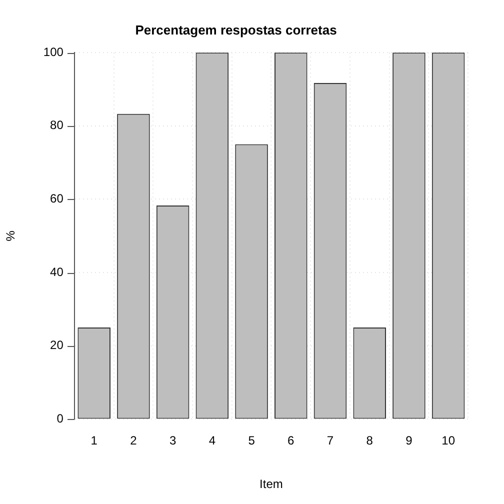 The image size is (504, 504). Describe the element at coordinates (134, 441) in the screenshot. I see `x-tick-label: 2` at that location.